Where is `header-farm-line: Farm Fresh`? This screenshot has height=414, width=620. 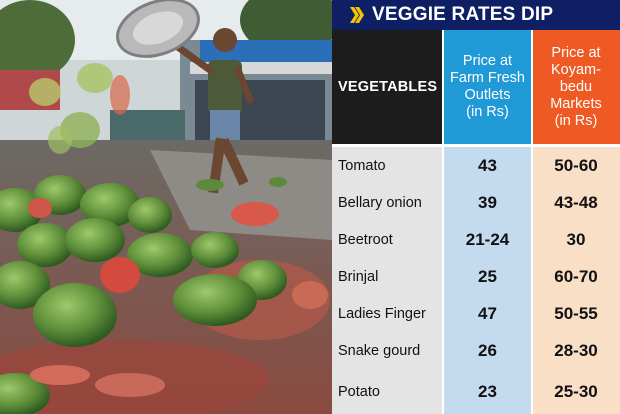 header-farm-line: Farm Fresh is located at coordinates (487, 78).